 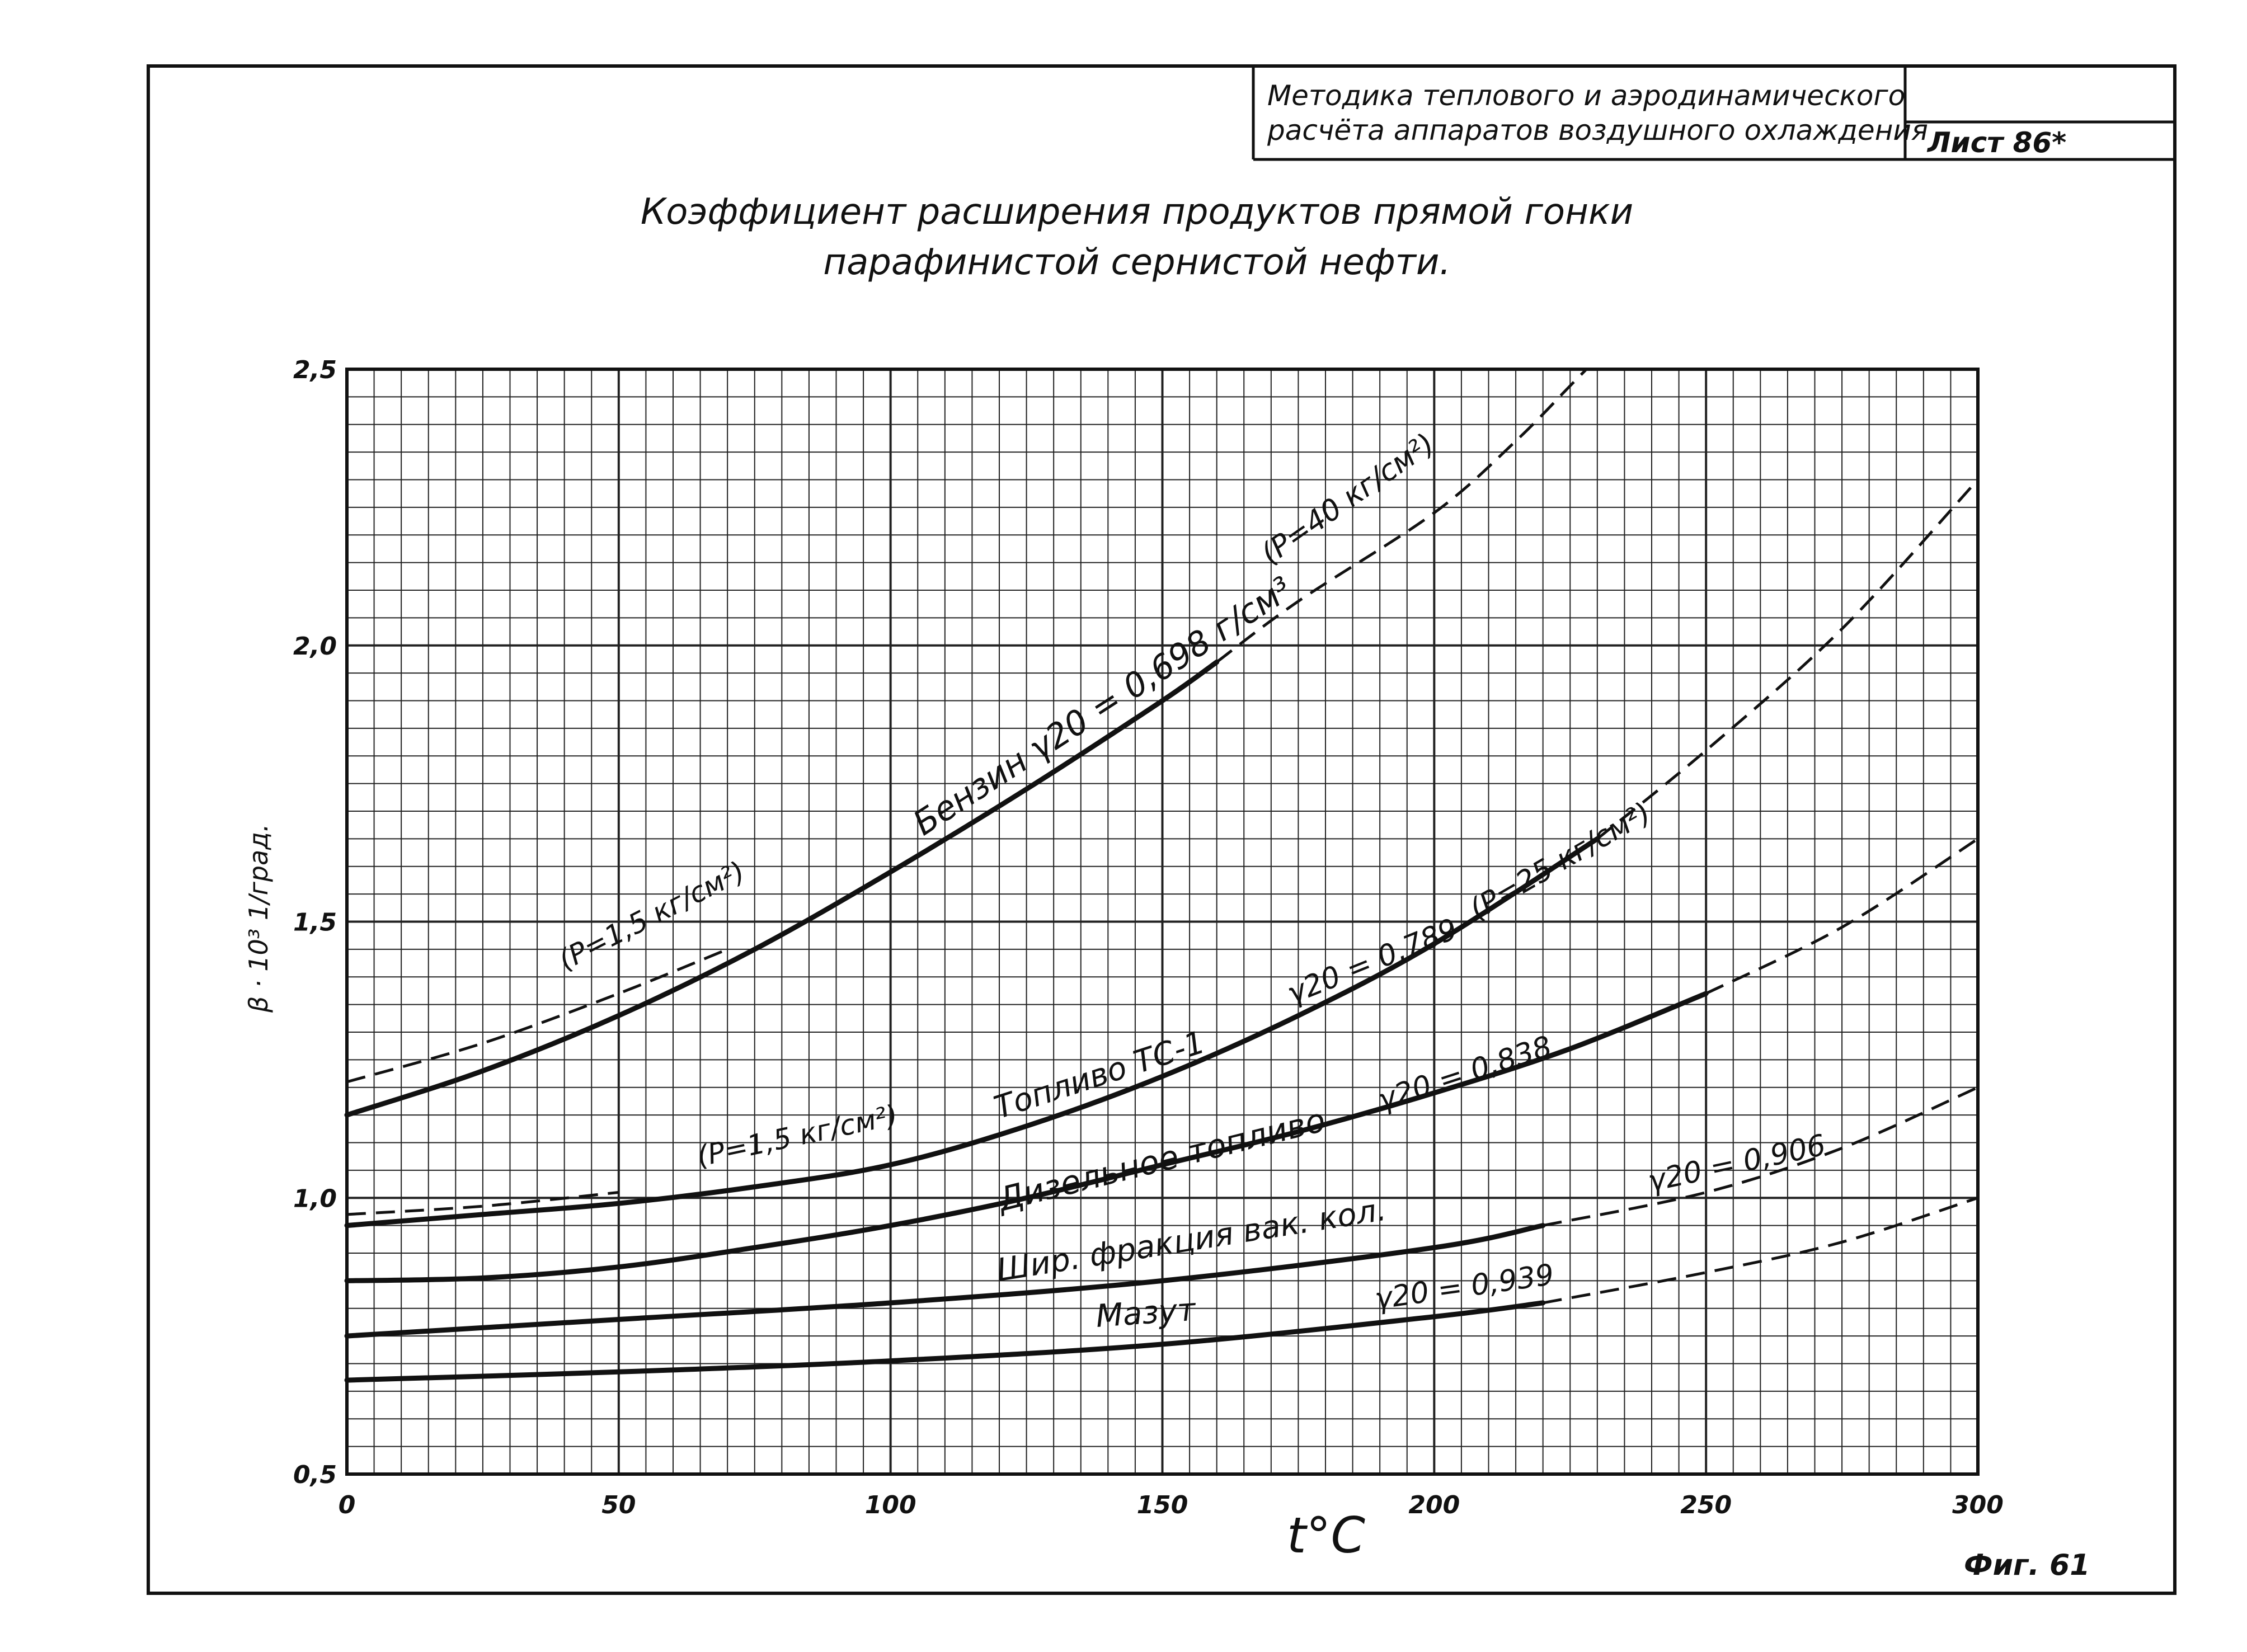 What do you see at coordinates (618, 1505) in the screenshot?
I see `x-tick-label: 50` at bounding box center [618, 1505].